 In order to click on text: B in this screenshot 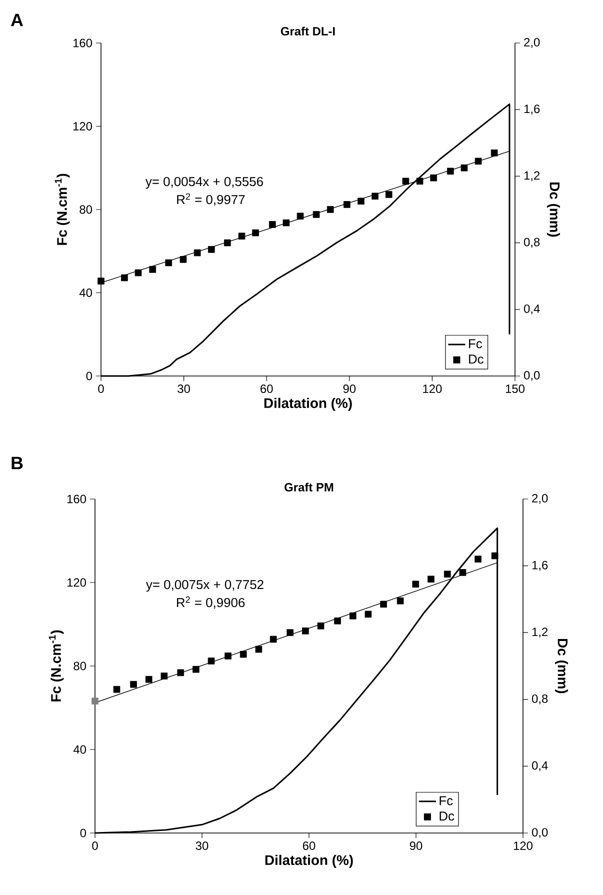, I will do `click(17, 463)`.